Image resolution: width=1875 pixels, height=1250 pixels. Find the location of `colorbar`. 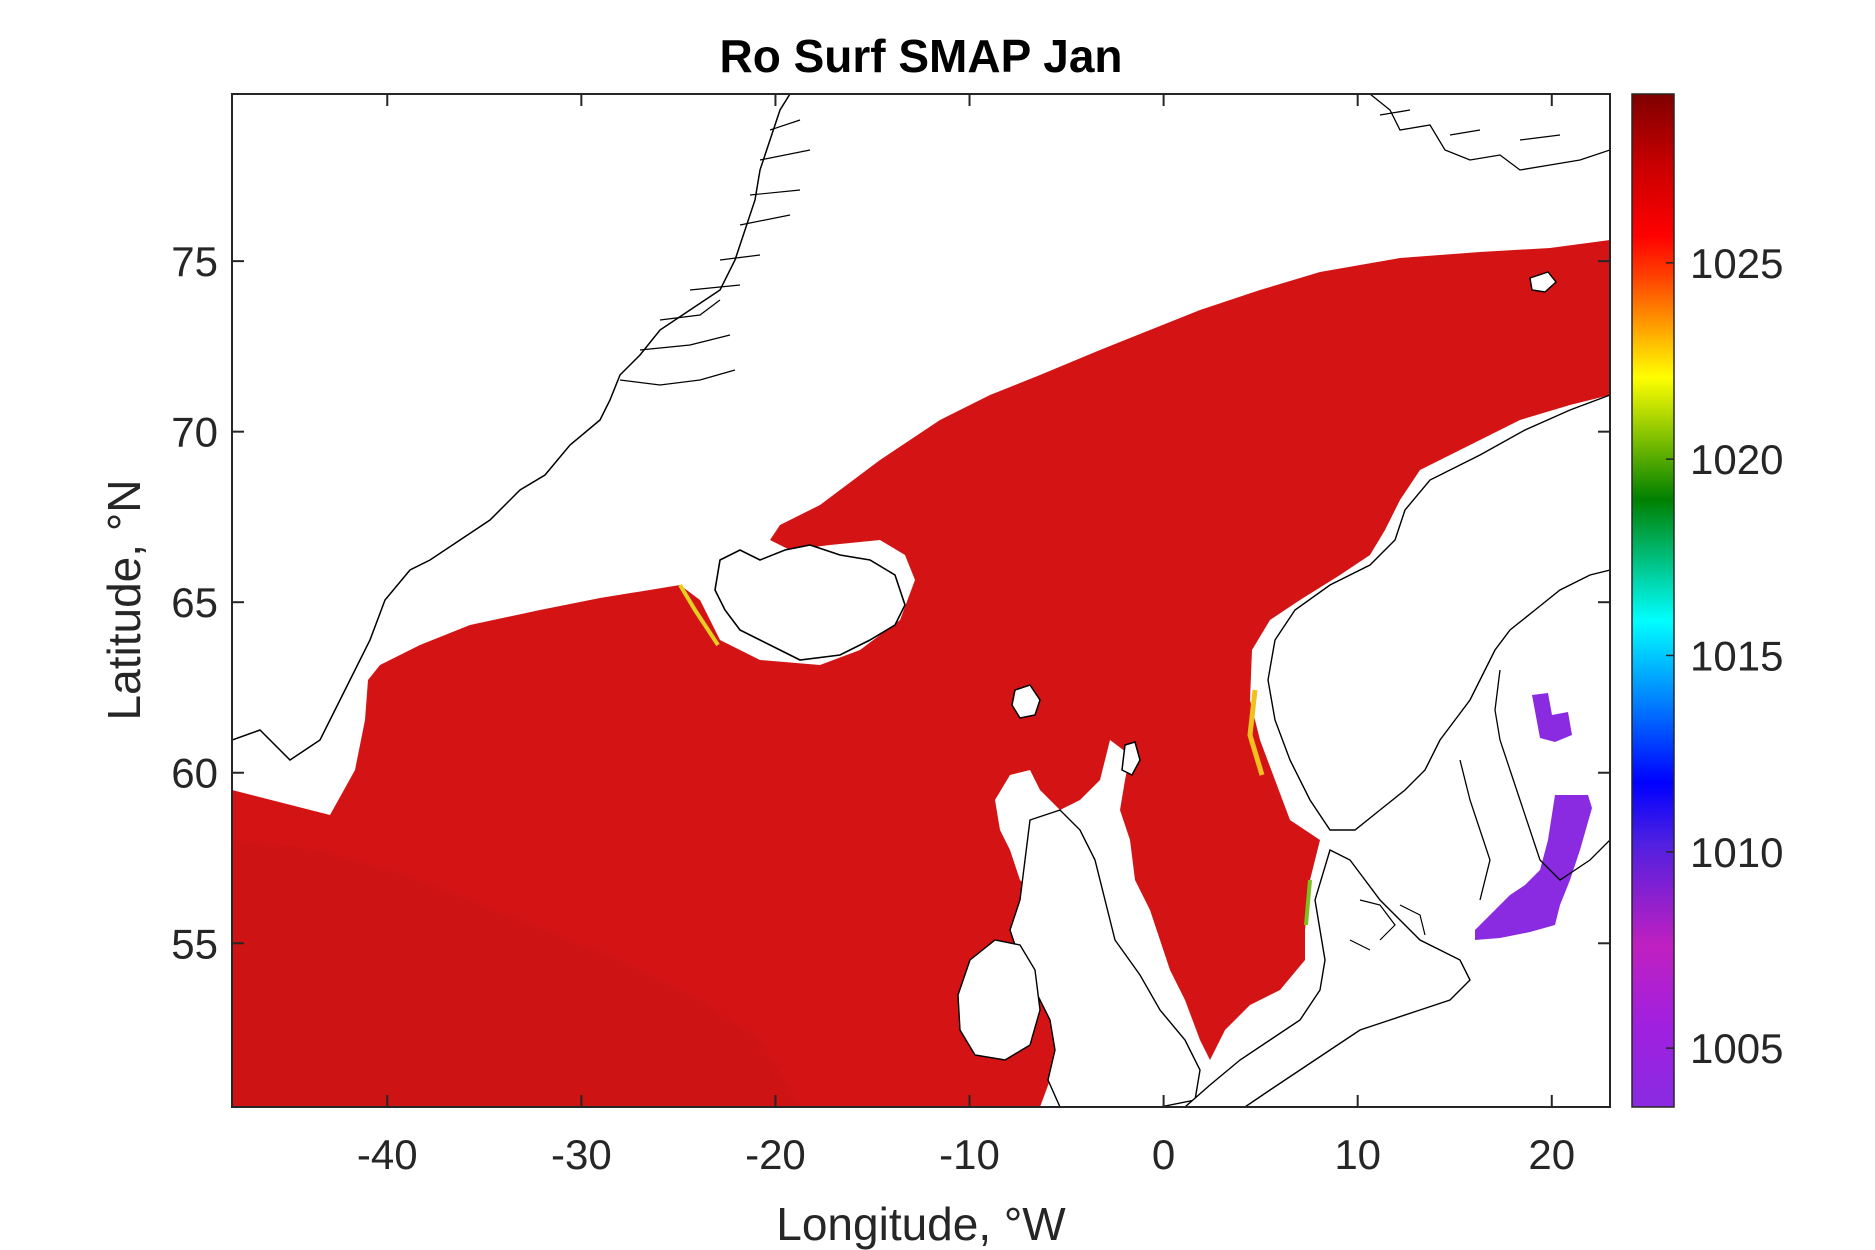

colorbar is located at coordinates (1653, 600).